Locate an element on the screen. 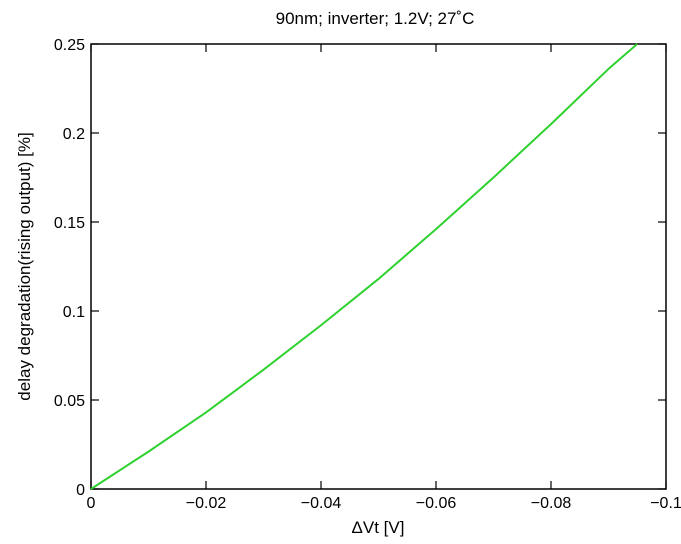 Image resolution: width=681 pixels, height=544 pixels. x-tick-label: 0 is located at coordinates (91, 503).